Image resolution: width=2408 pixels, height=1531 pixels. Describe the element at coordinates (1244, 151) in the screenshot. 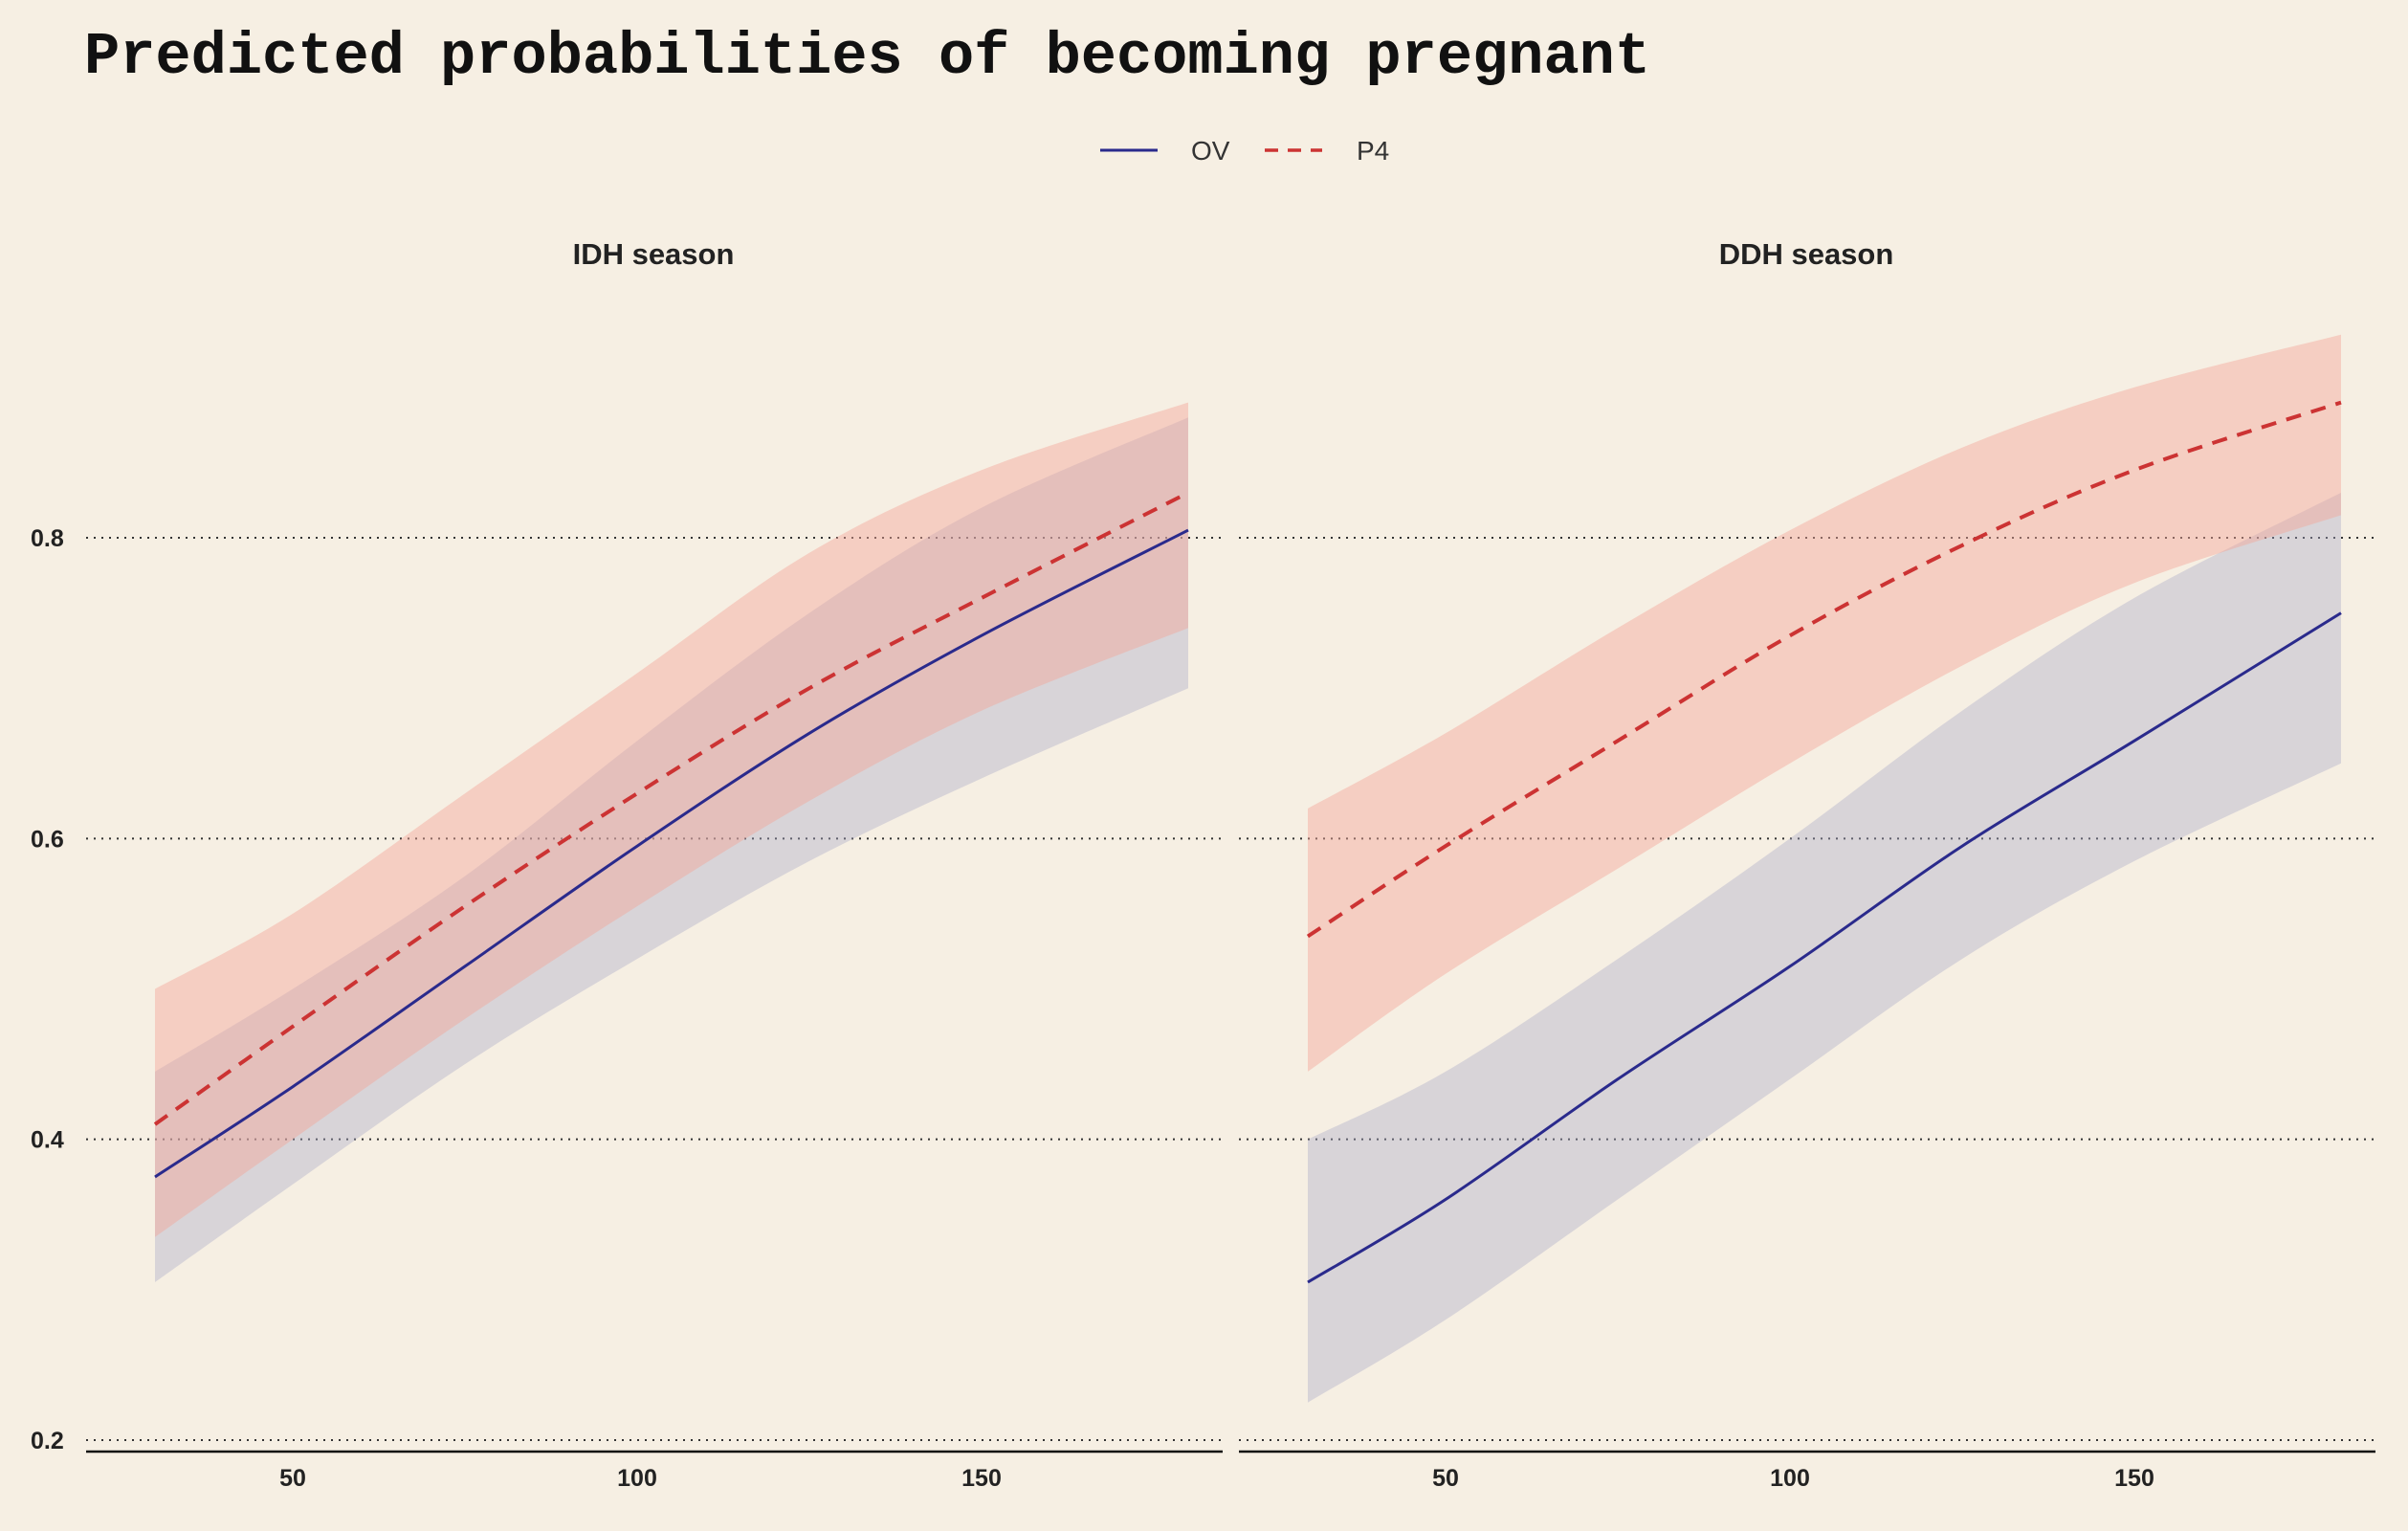

I see `legend: OV P4` at that location.